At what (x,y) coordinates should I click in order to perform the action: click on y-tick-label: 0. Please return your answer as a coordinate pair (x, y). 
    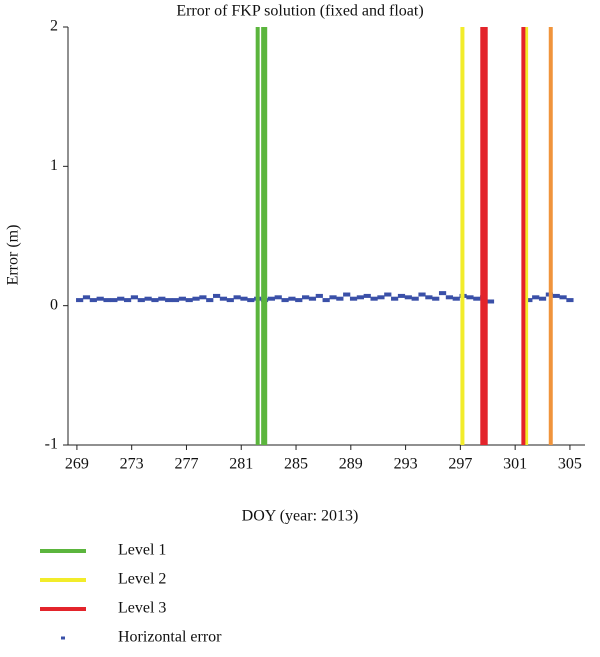
    Looking at the image, I should click on (54, 304).